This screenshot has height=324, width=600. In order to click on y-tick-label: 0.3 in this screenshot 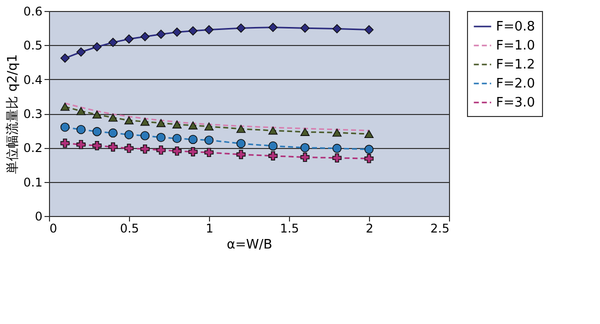, I will do `click(32, 114)`.